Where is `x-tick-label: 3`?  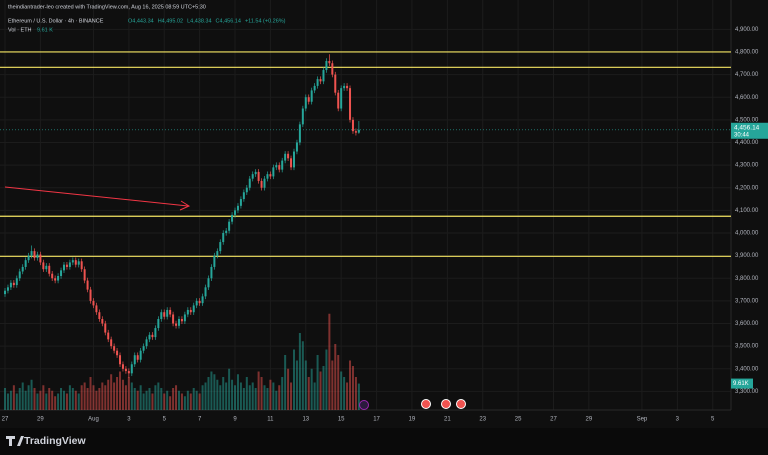
x-tick-label: 3 is located at coordinates (129, 420).